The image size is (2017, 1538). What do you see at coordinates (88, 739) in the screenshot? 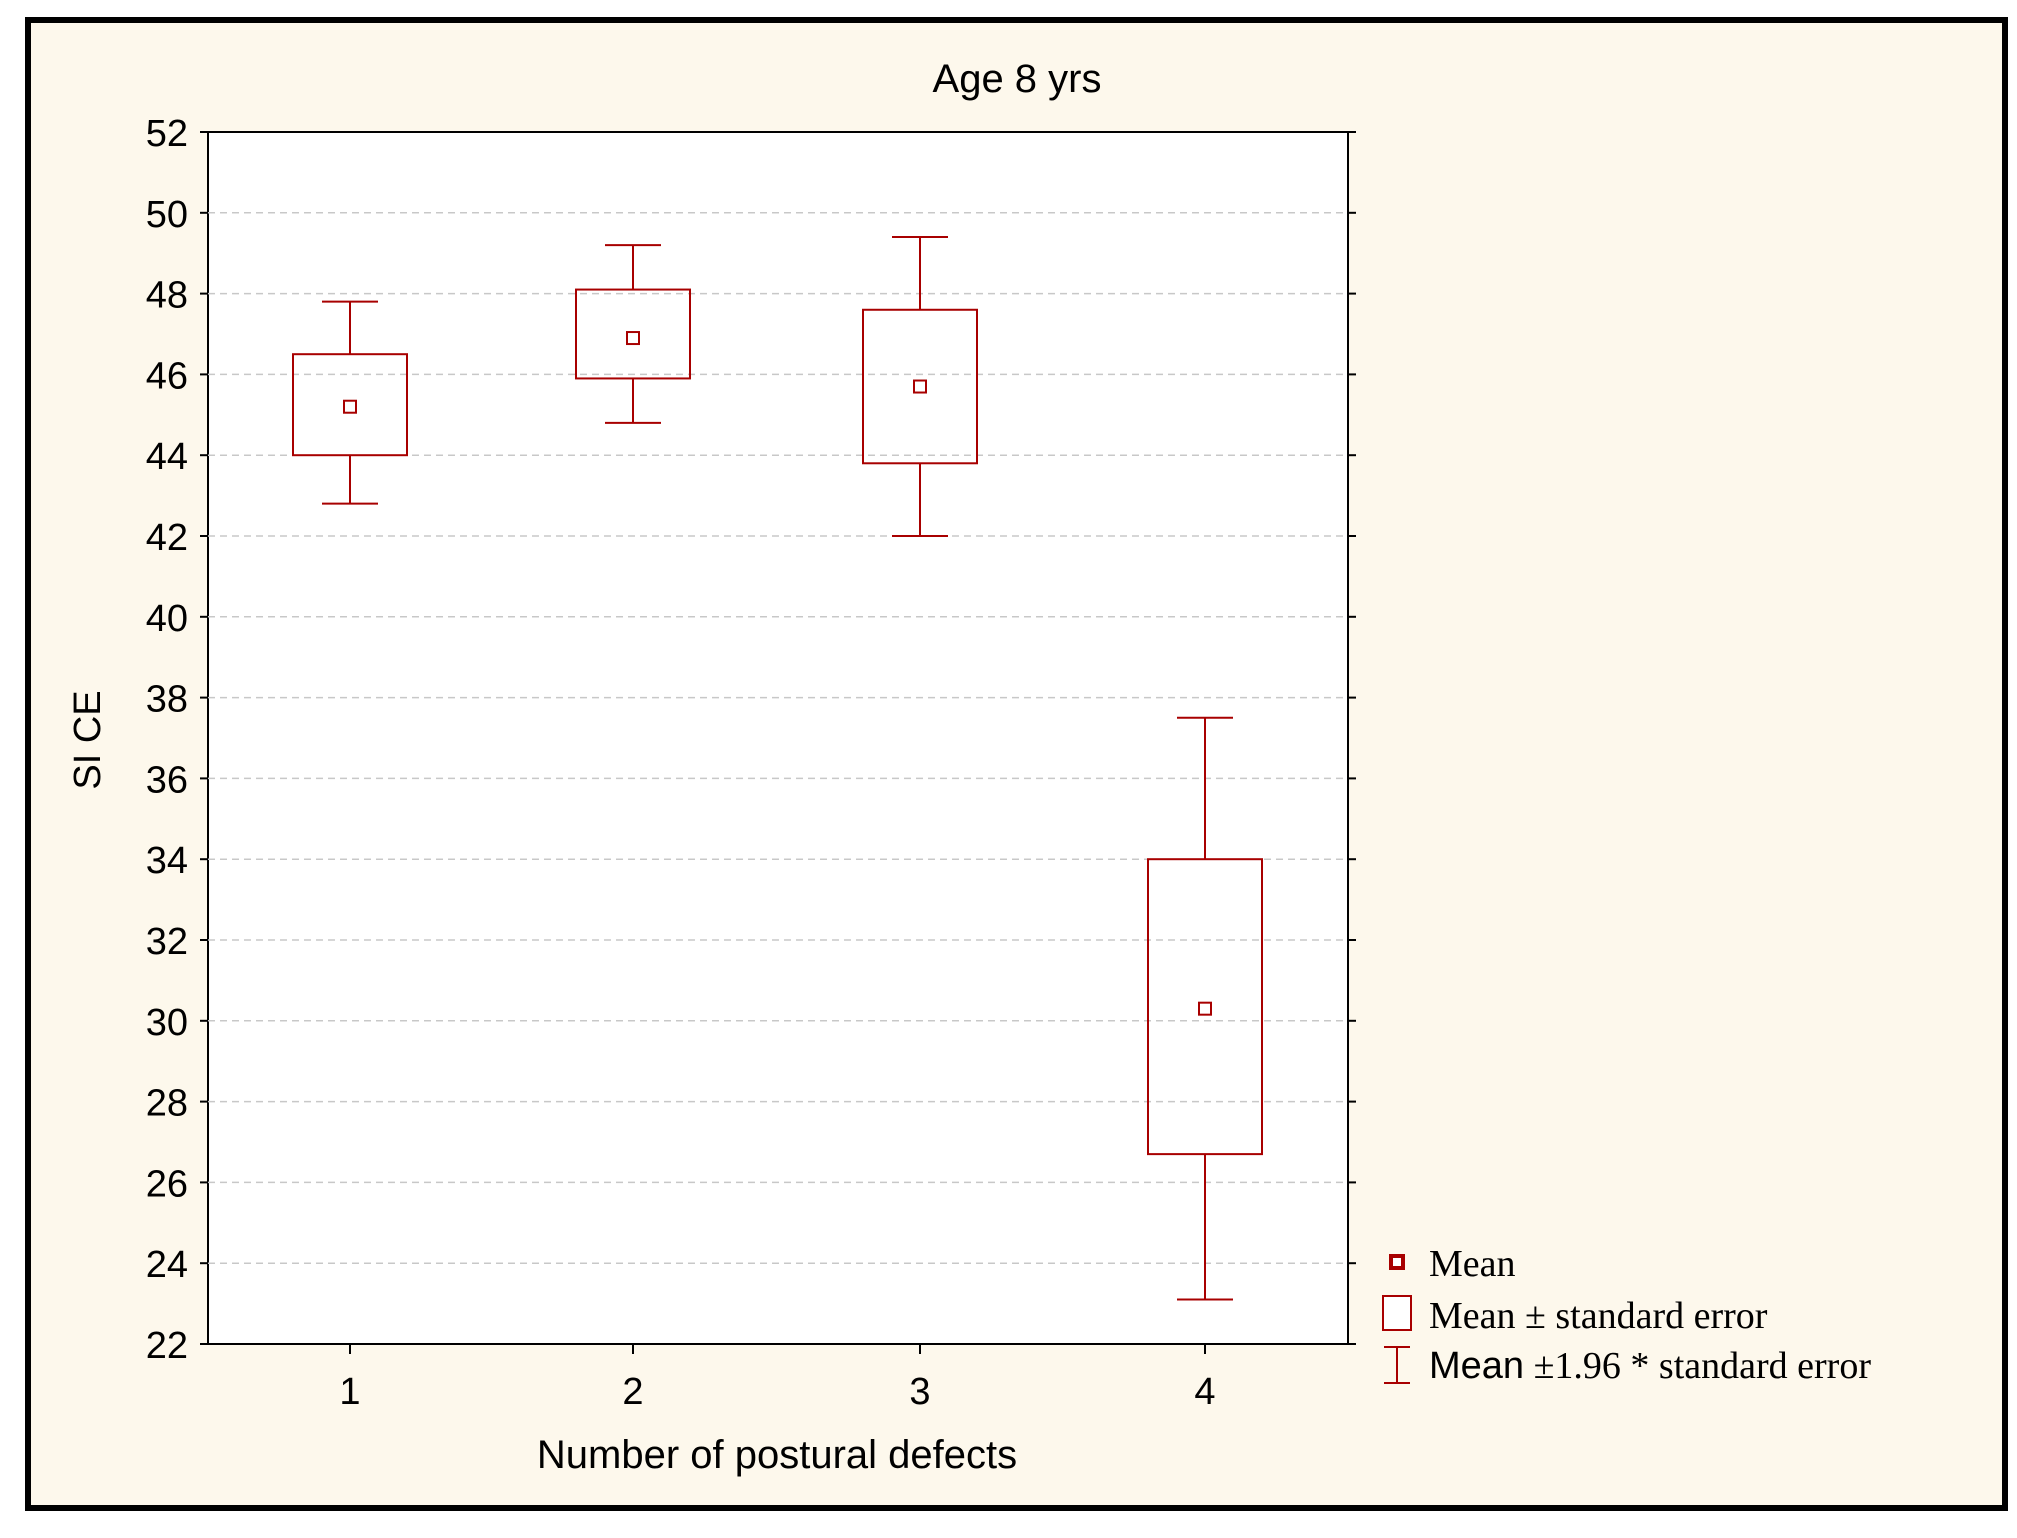
I see `y-axis-label: SI CE` at bounding box center [88, 739].